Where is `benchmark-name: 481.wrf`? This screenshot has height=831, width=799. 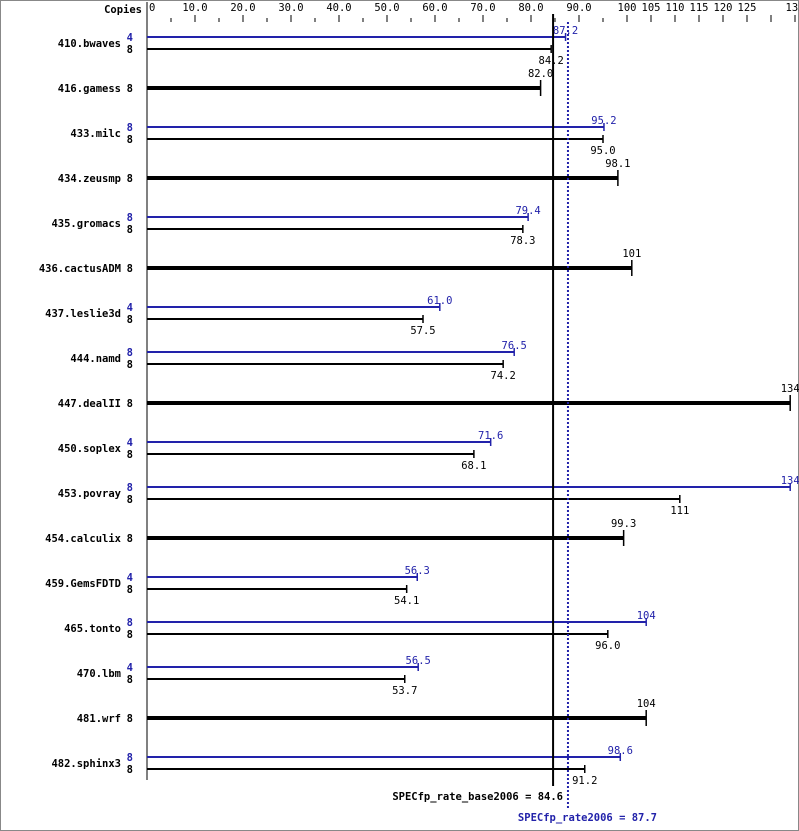
benchmark-name: 481.wrf is located at coordinates (99, 719).